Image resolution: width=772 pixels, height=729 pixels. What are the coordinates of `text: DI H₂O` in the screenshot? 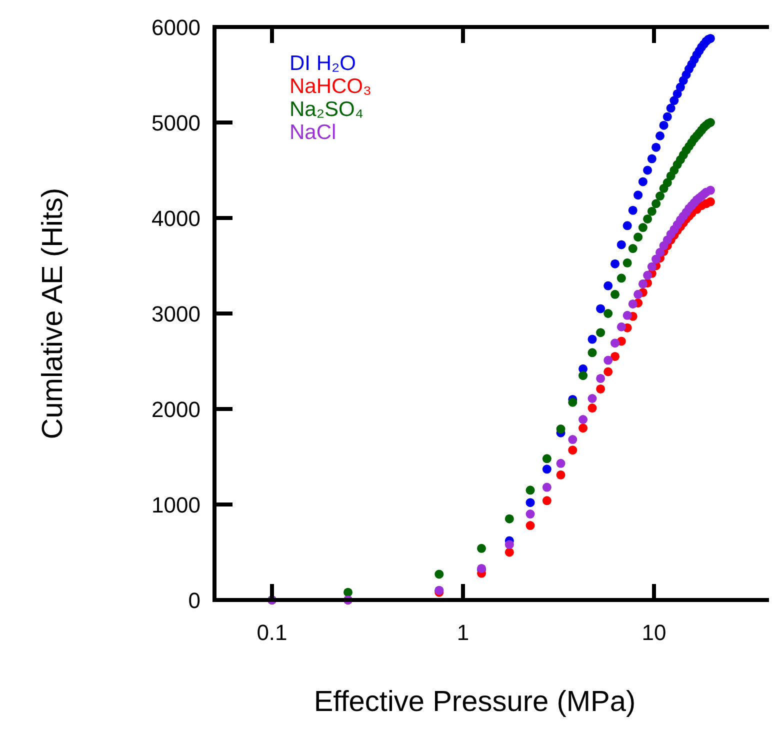 It's located at (323, 63).